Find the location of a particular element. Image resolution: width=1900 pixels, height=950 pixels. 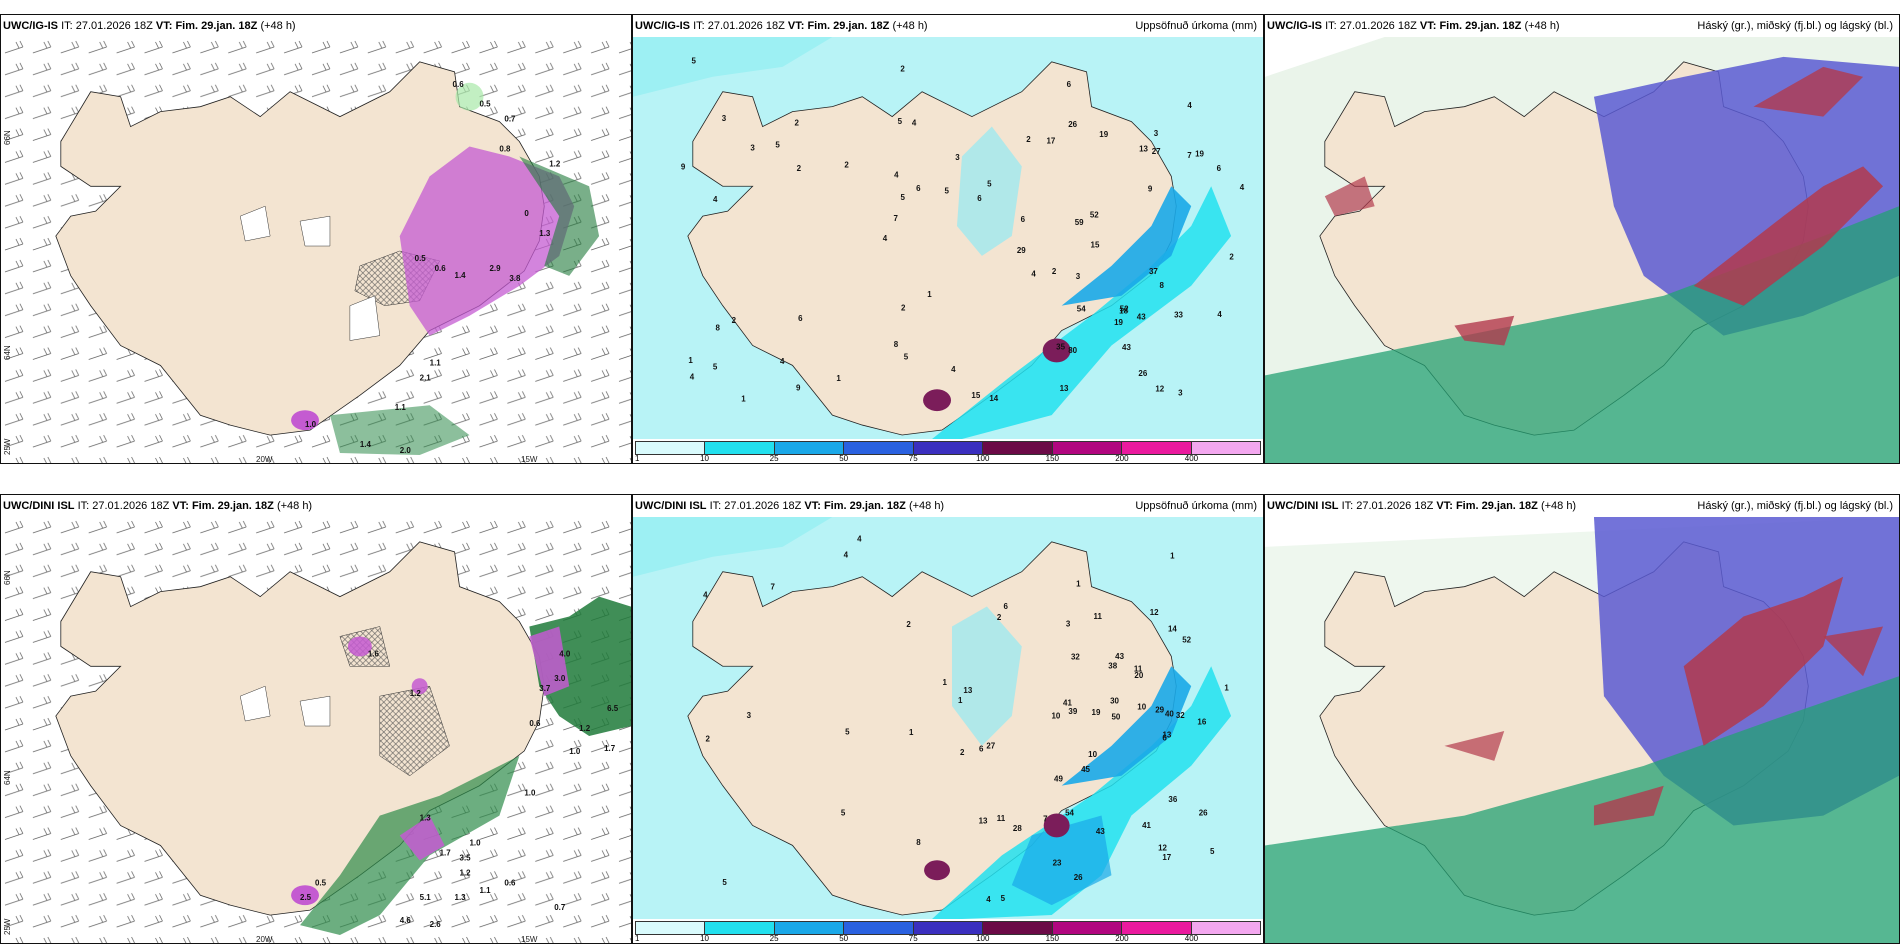

precip-southeast is located at coordinates (1082, 792).